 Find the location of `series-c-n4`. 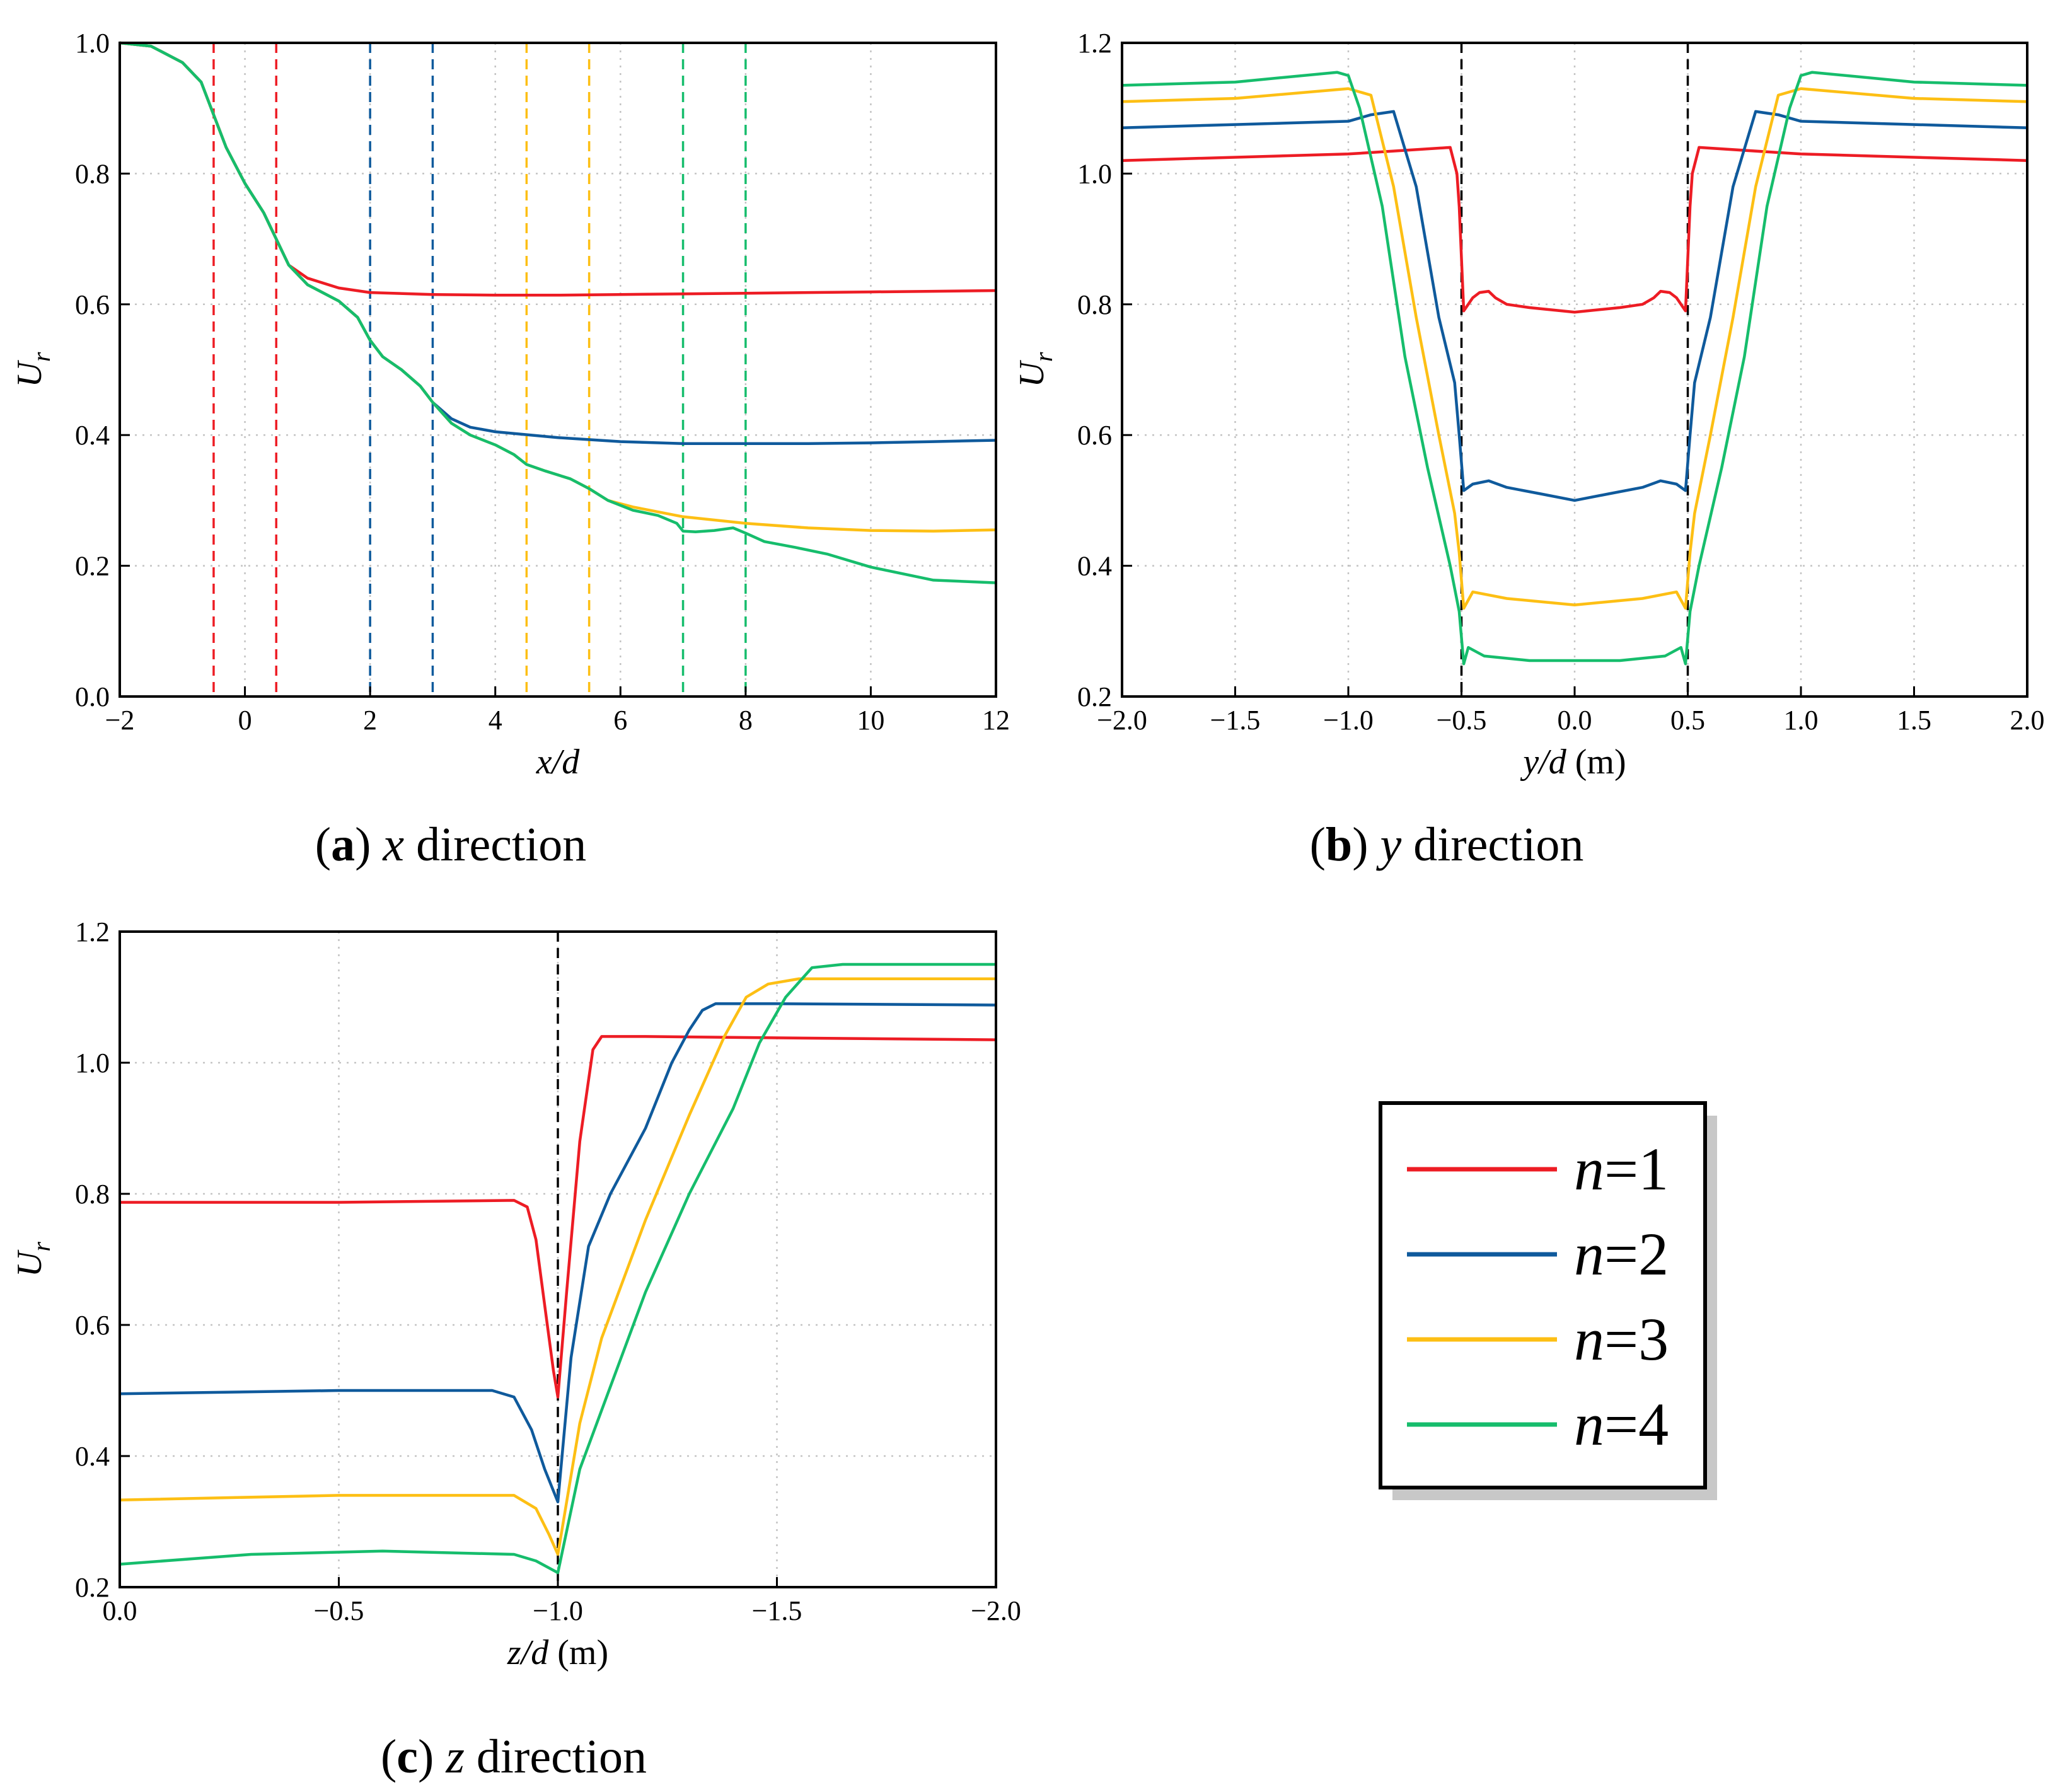

series-c-n4 is located at coordinates (557, 1269).